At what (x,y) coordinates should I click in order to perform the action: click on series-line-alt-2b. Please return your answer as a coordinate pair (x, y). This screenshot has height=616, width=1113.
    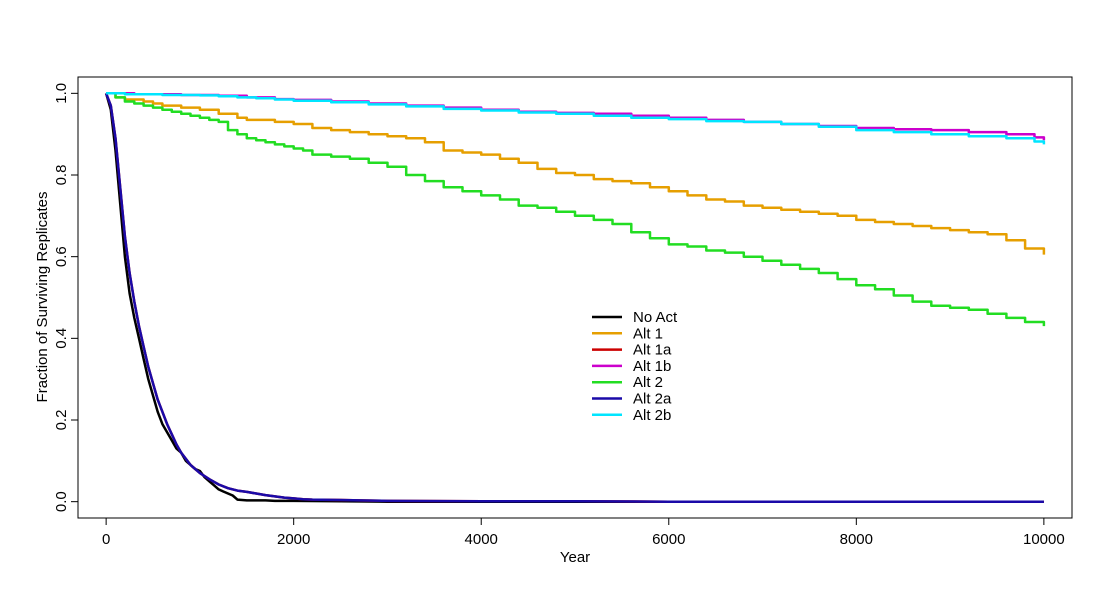
    Looking at the image, I should click on (576, 118).